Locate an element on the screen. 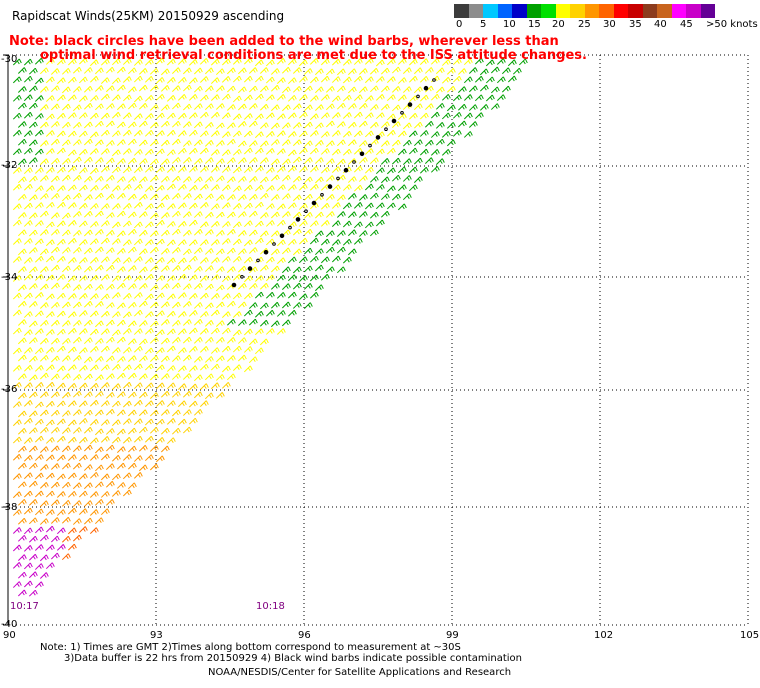 Image resolution: width=760 pixels, height=688 pixels. legend-color-bar is located at coordinates (584, 11).